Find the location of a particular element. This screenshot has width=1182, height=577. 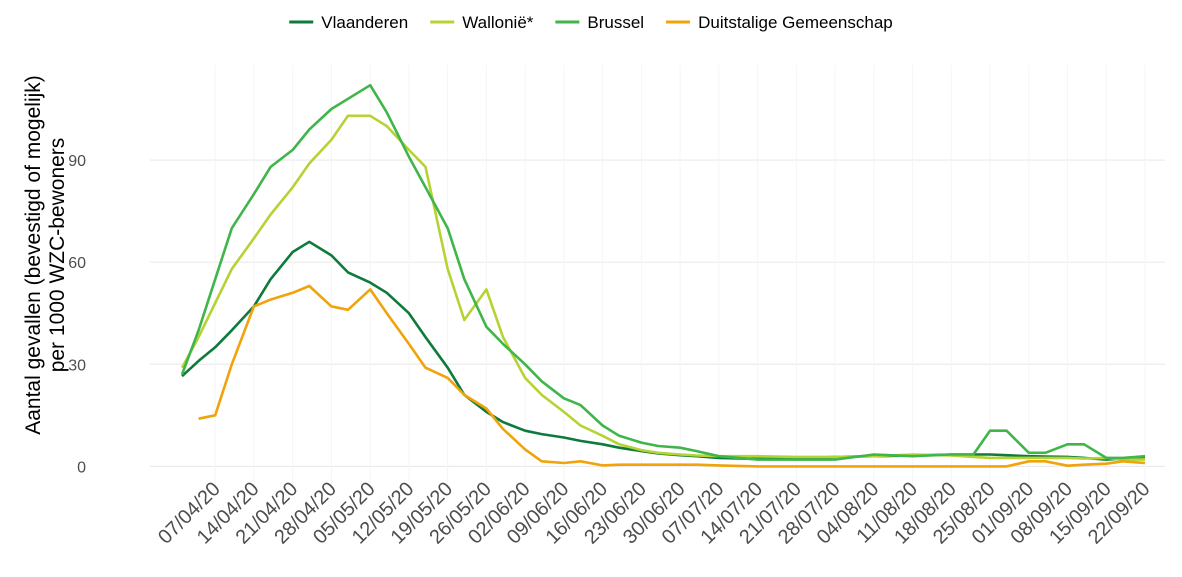

y-tick-label: 60 is located at coordinates (77, 263).